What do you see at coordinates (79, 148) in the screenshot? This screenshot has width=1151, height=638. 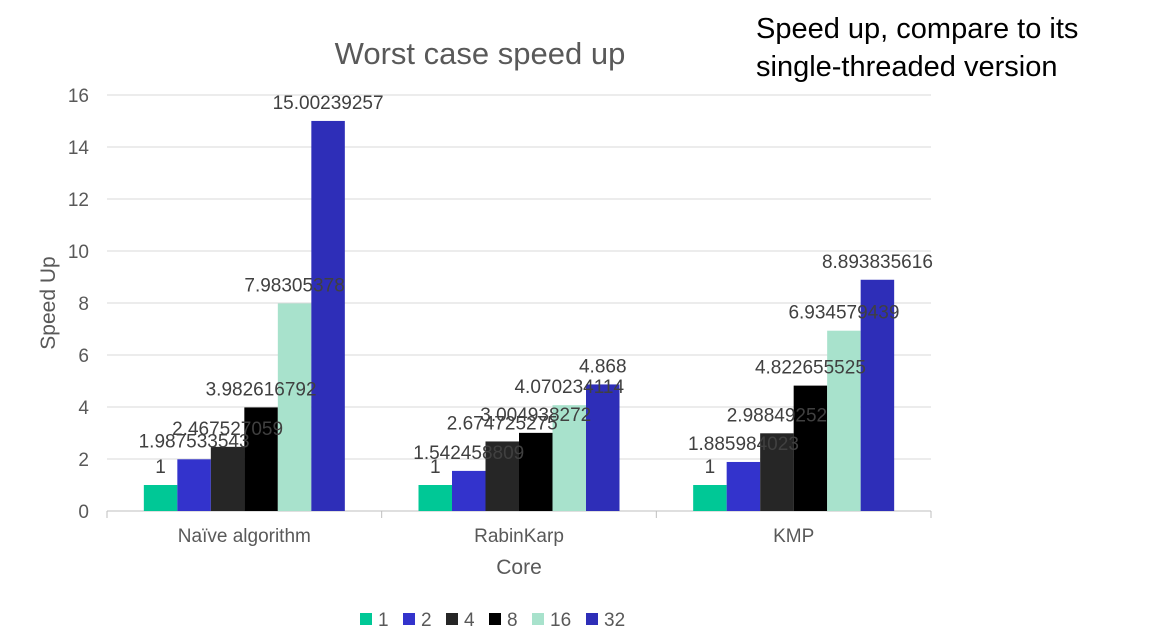 I see `y-tick-label: 14` at bounding box center [79, 148].